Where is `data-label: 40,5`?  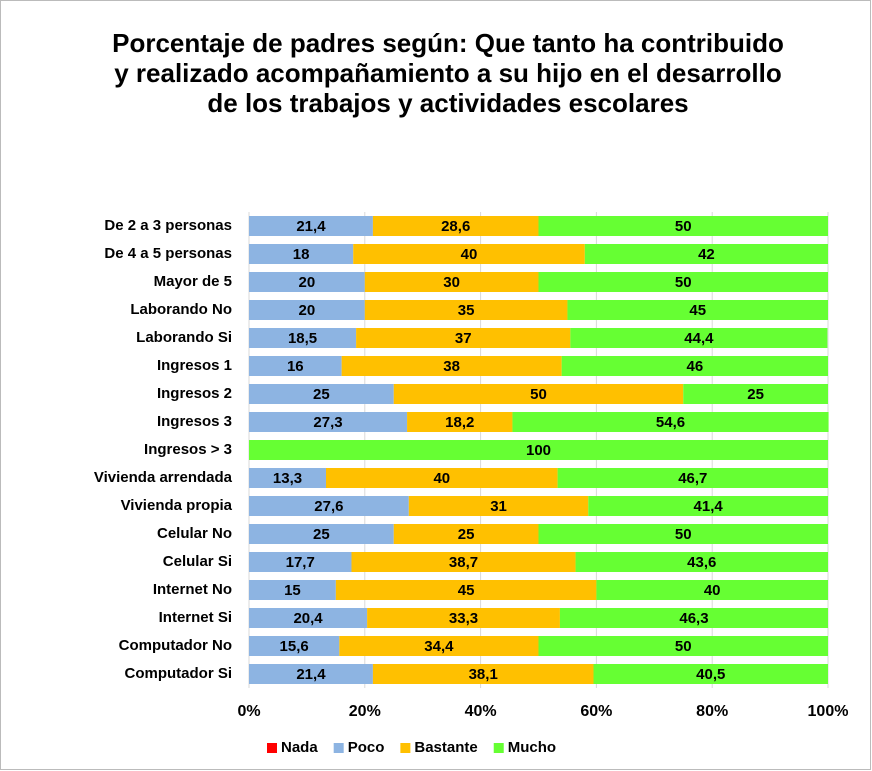 data-label: 40,5 is located at coordinates (710, 674).